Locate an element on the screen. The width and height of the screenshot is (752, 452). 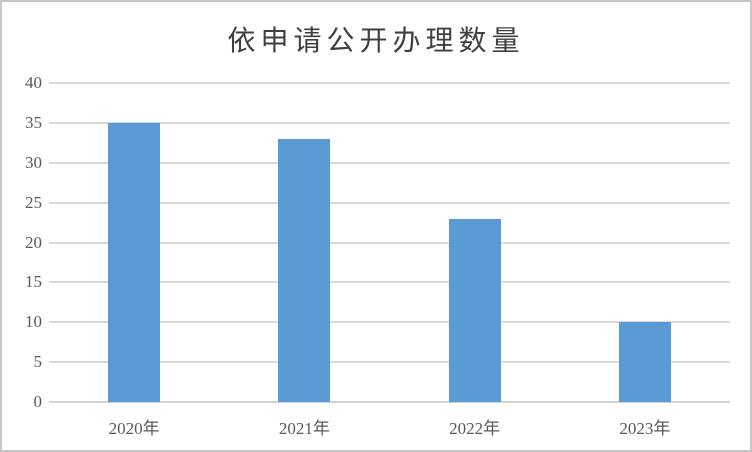
bar-2020年 is located at coordinates (134, 262).